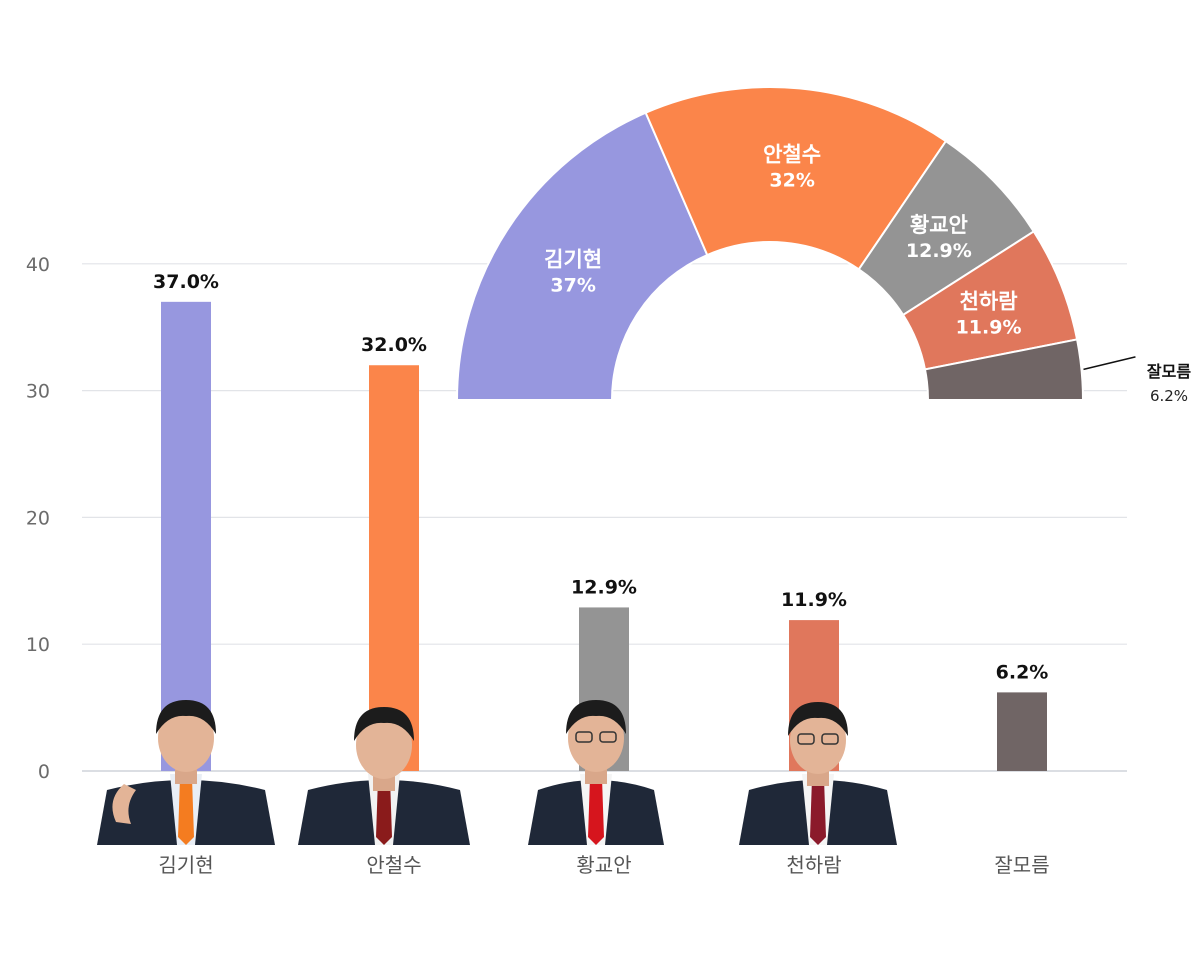 The height and width of the screenshot is (969, 1200). What do you see at coordinates (186, 282) in the screenshot?
I see `bar-value-label: 37.0%` at bounding box center [186, 282].